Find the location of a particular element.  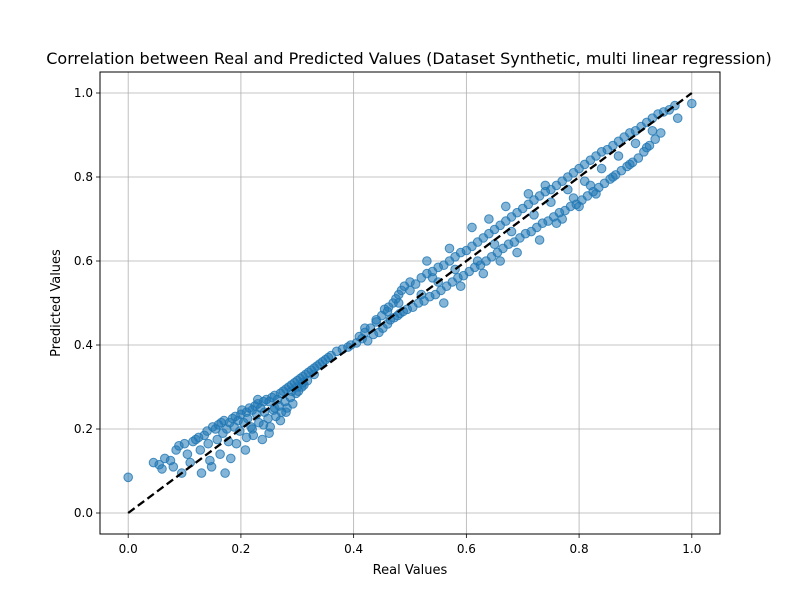

y-tick-label: 0.6 is located at coordinates (83, 261).